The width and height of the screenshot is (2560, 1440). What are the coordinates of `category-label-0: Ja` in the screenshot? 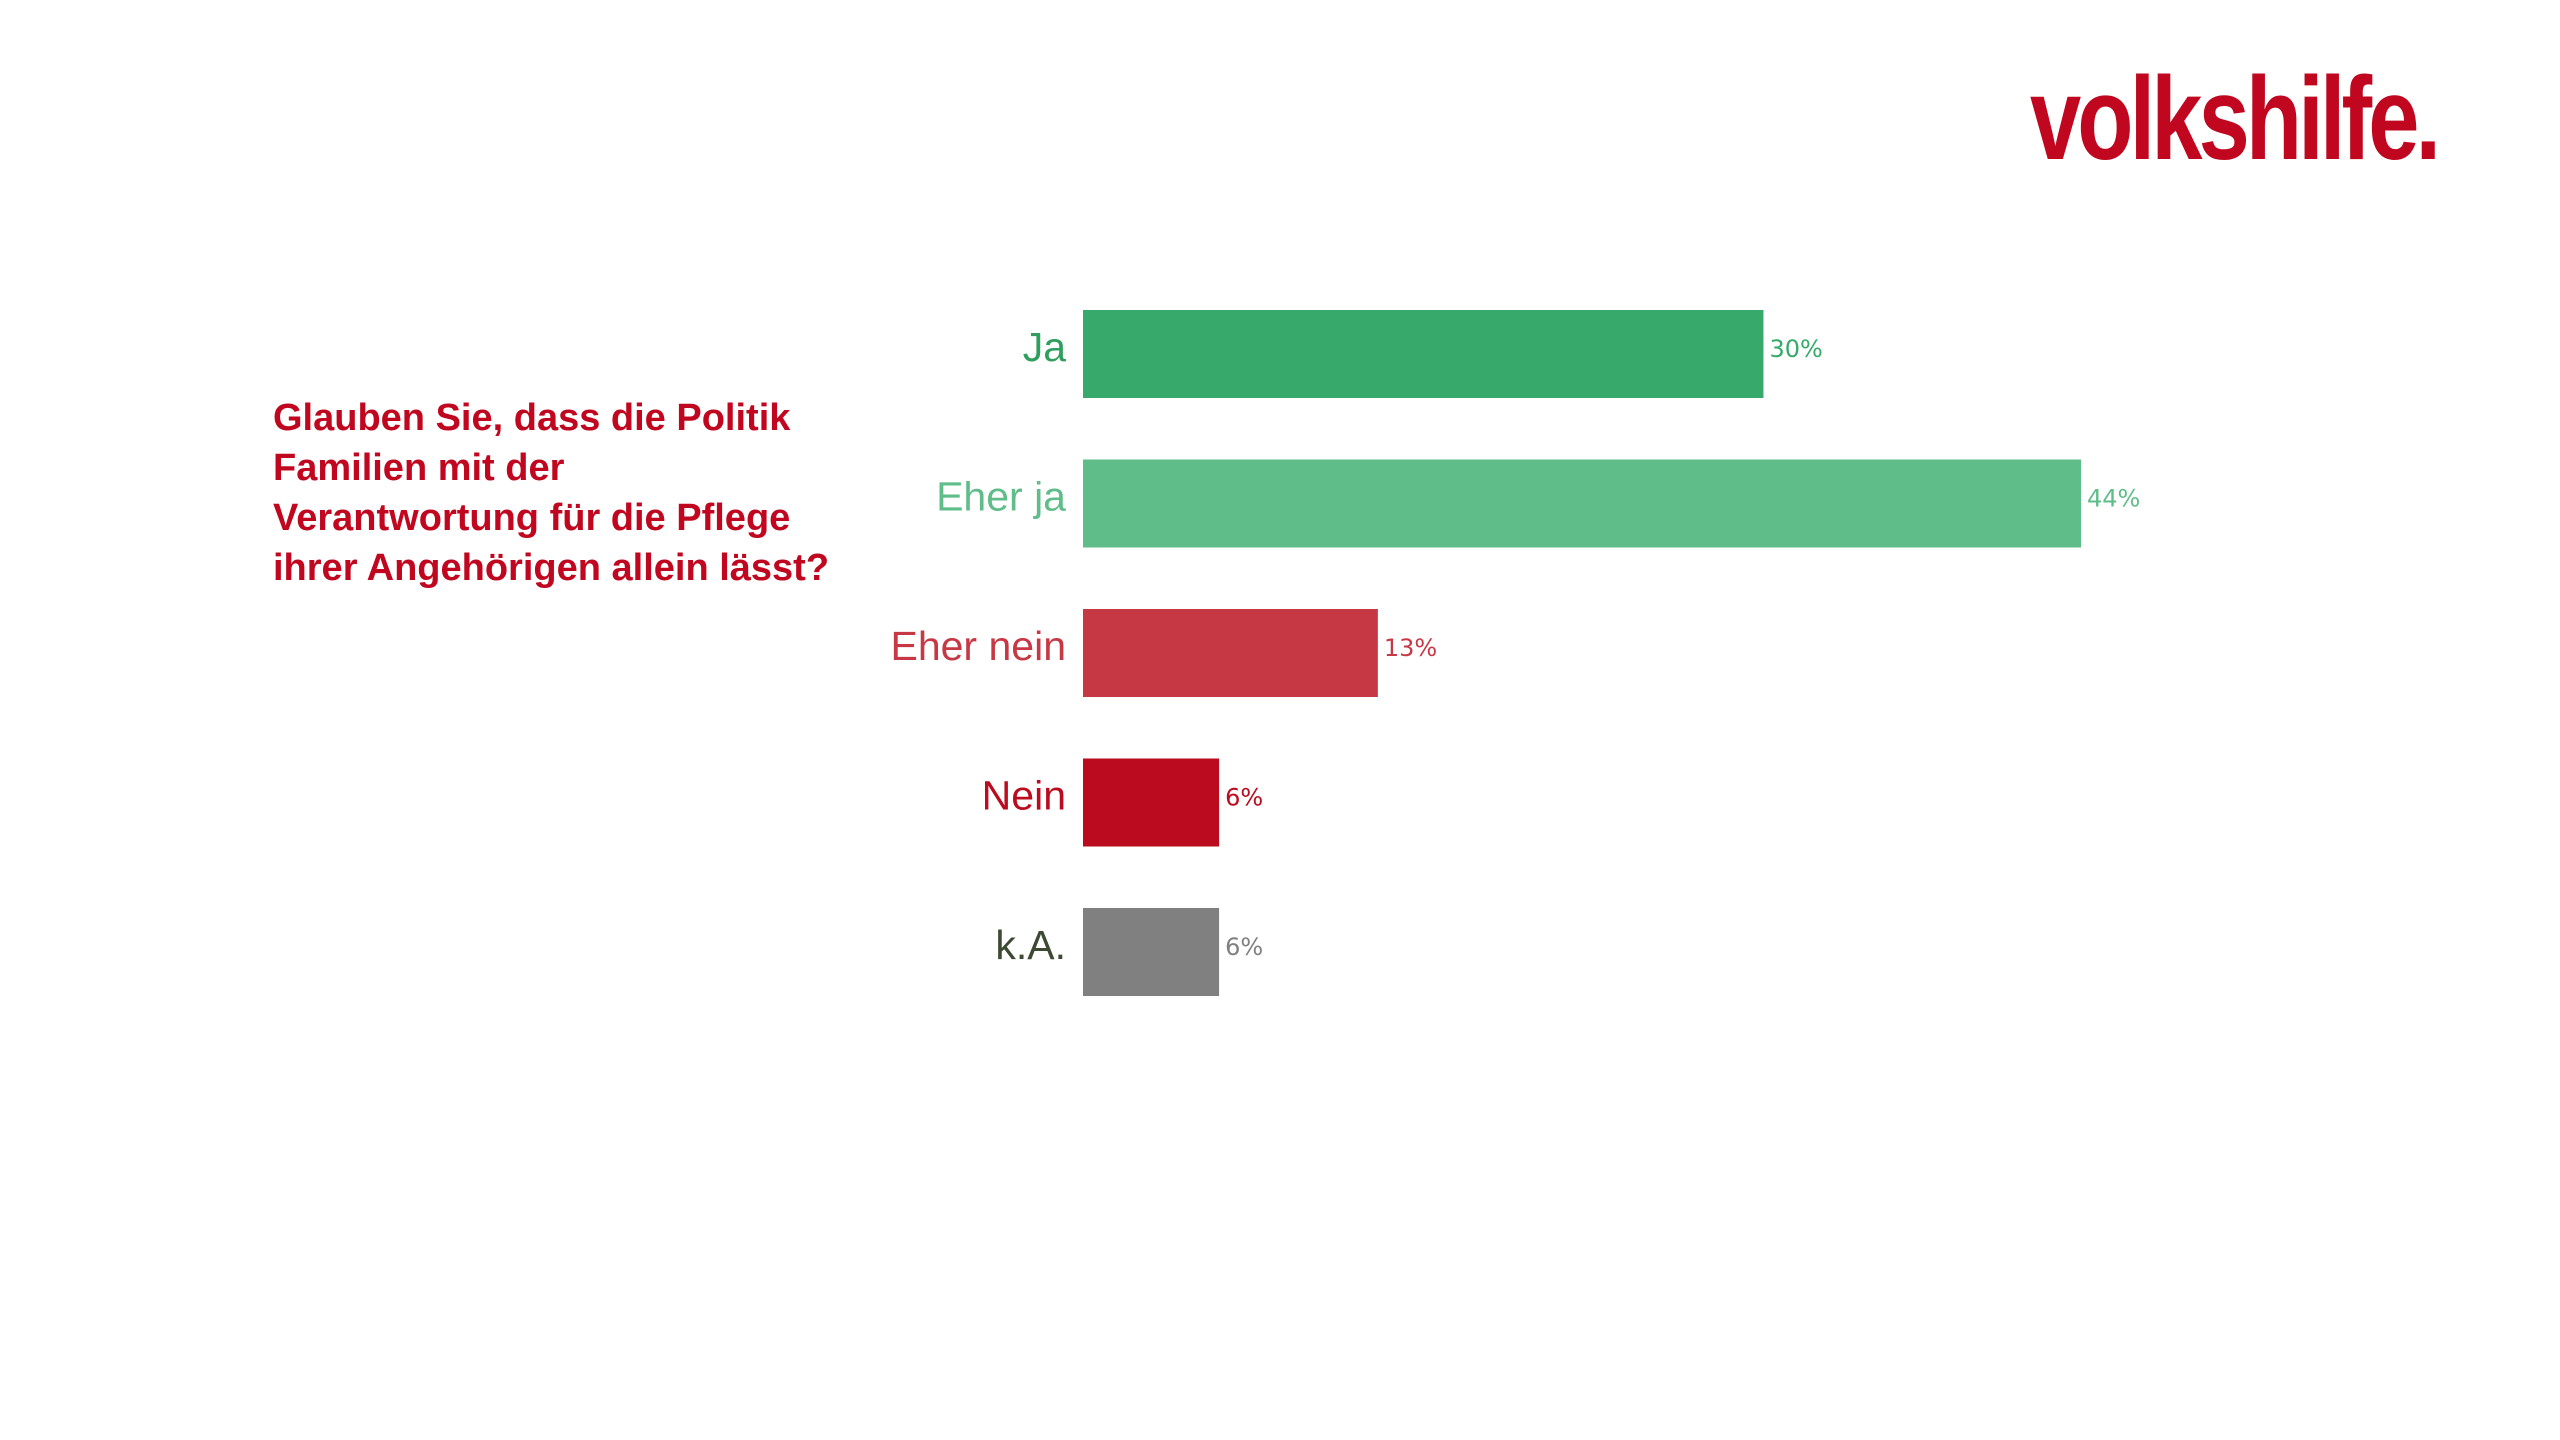 It's located at (1045, 347).